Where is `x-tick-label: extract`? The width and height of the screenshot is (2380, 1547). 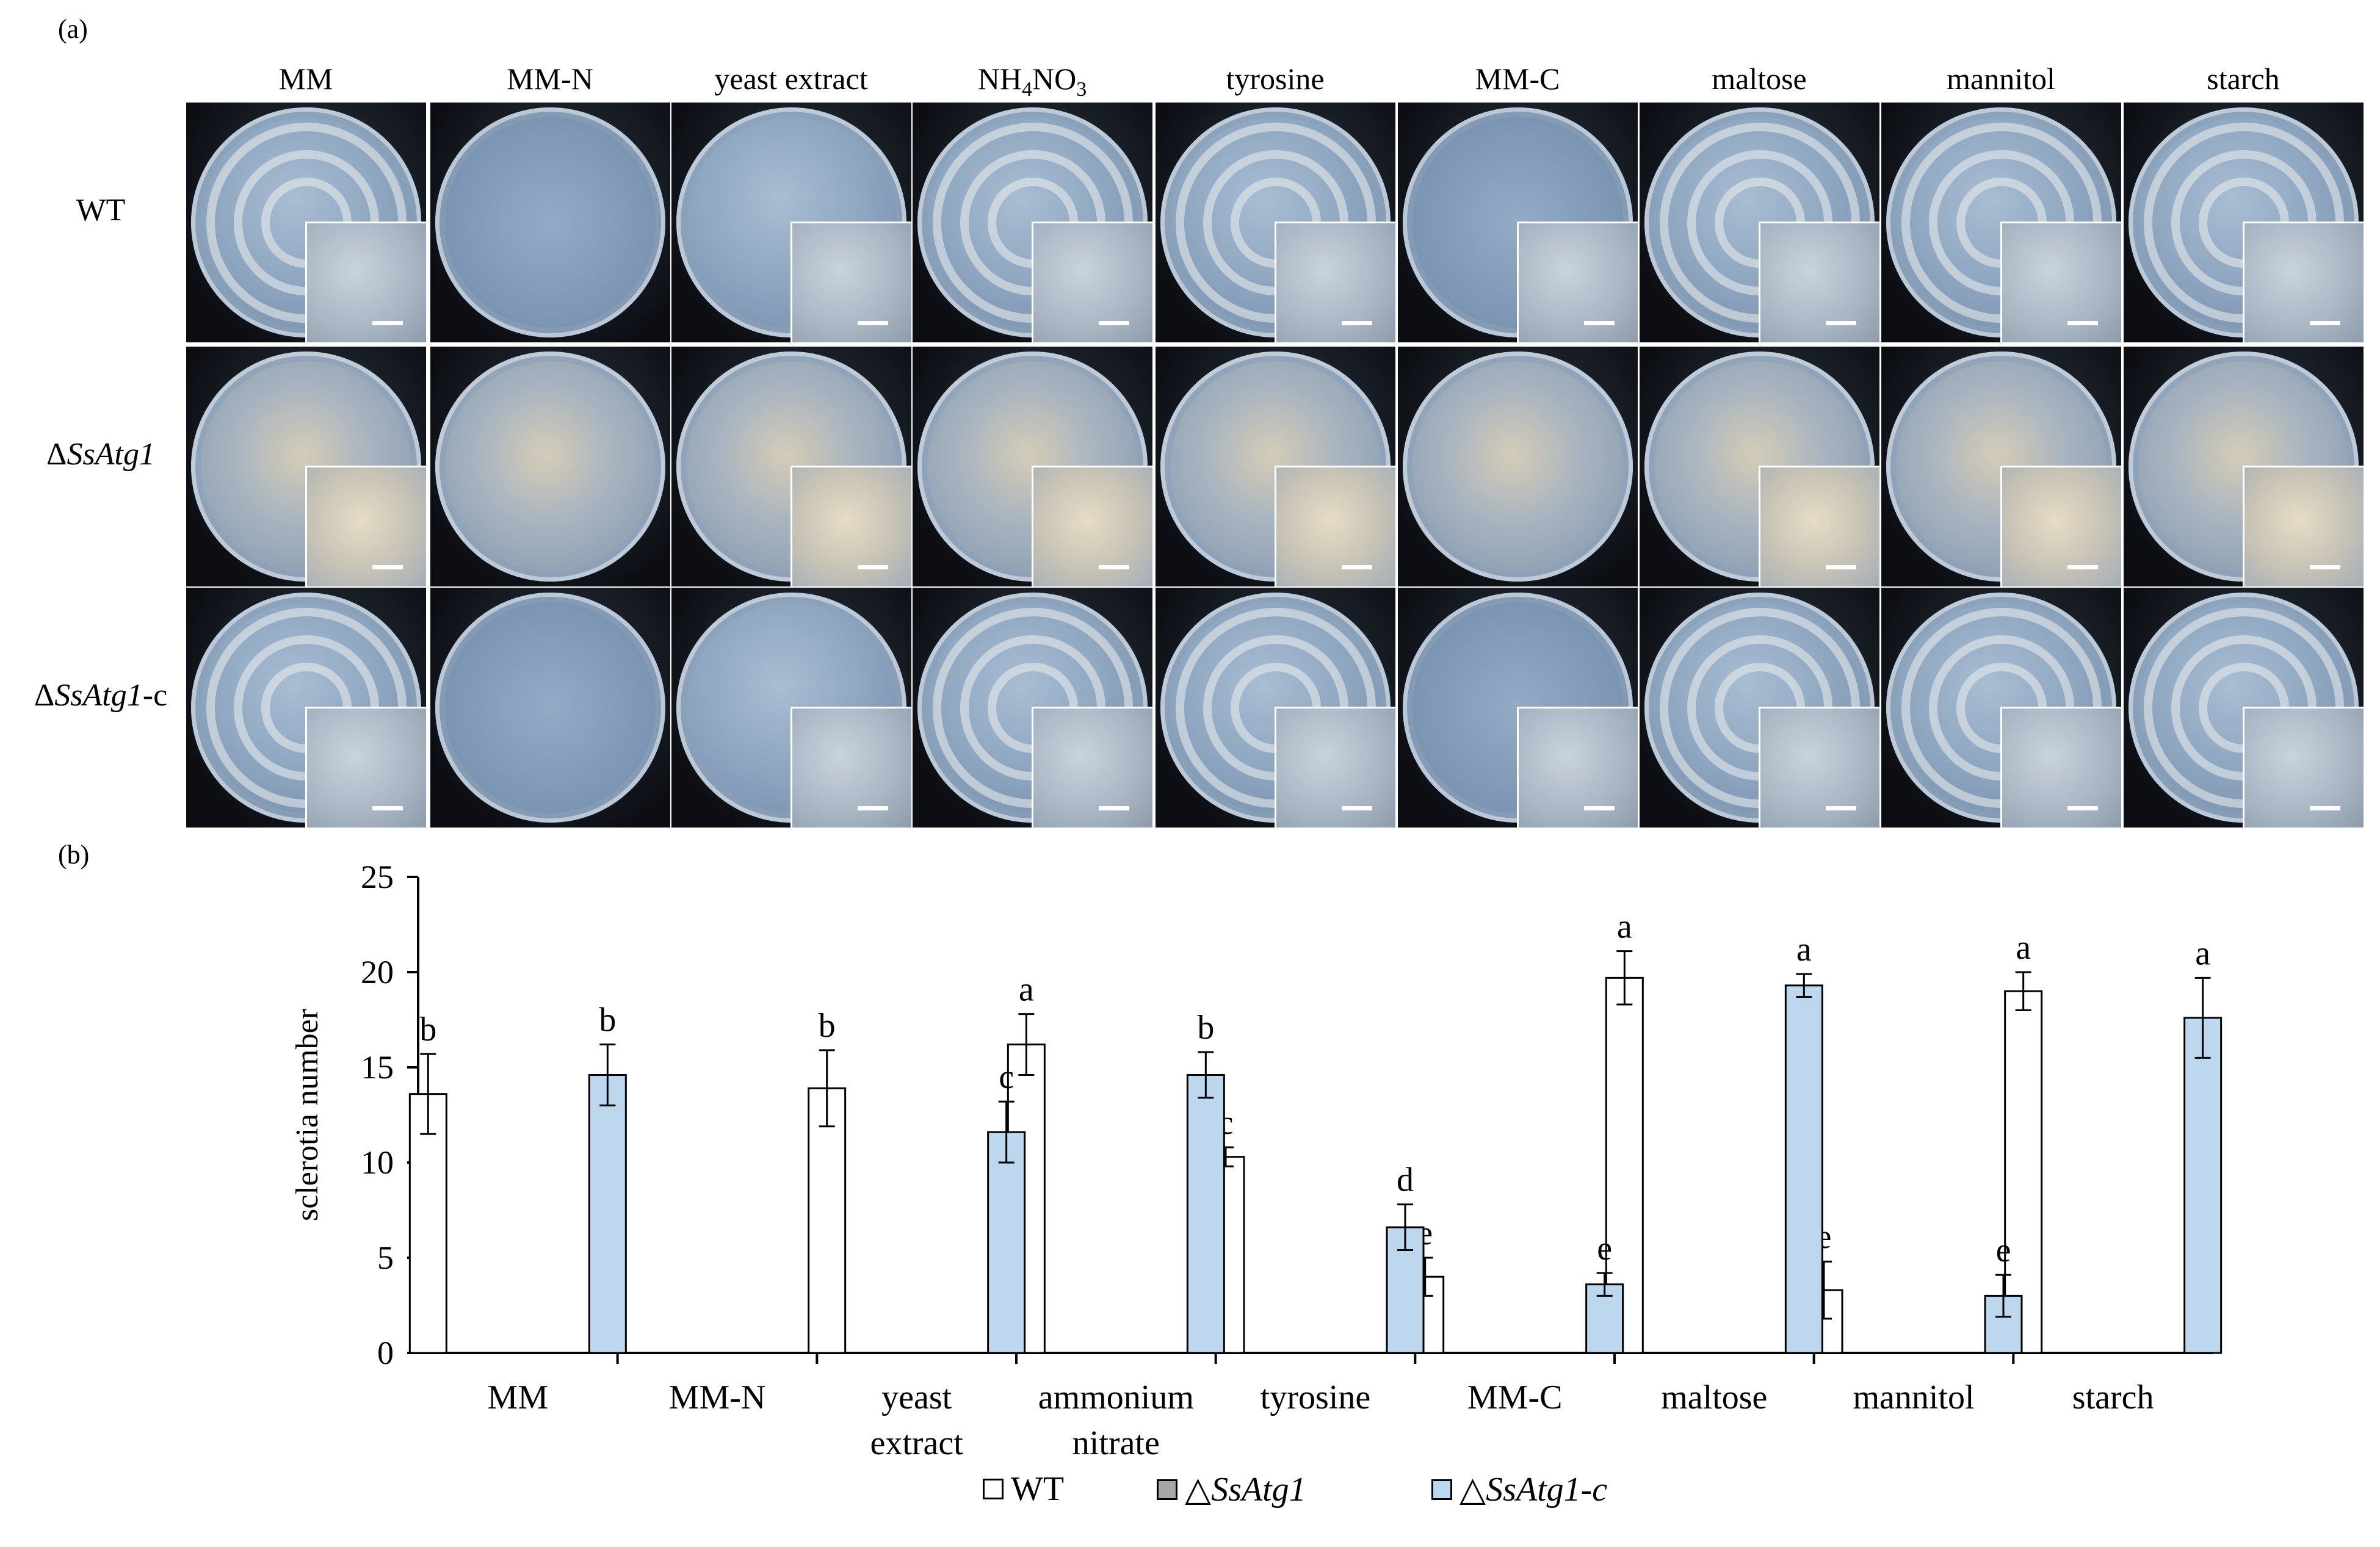 x-tick-label: extract is located at coordinates (916, 1443).